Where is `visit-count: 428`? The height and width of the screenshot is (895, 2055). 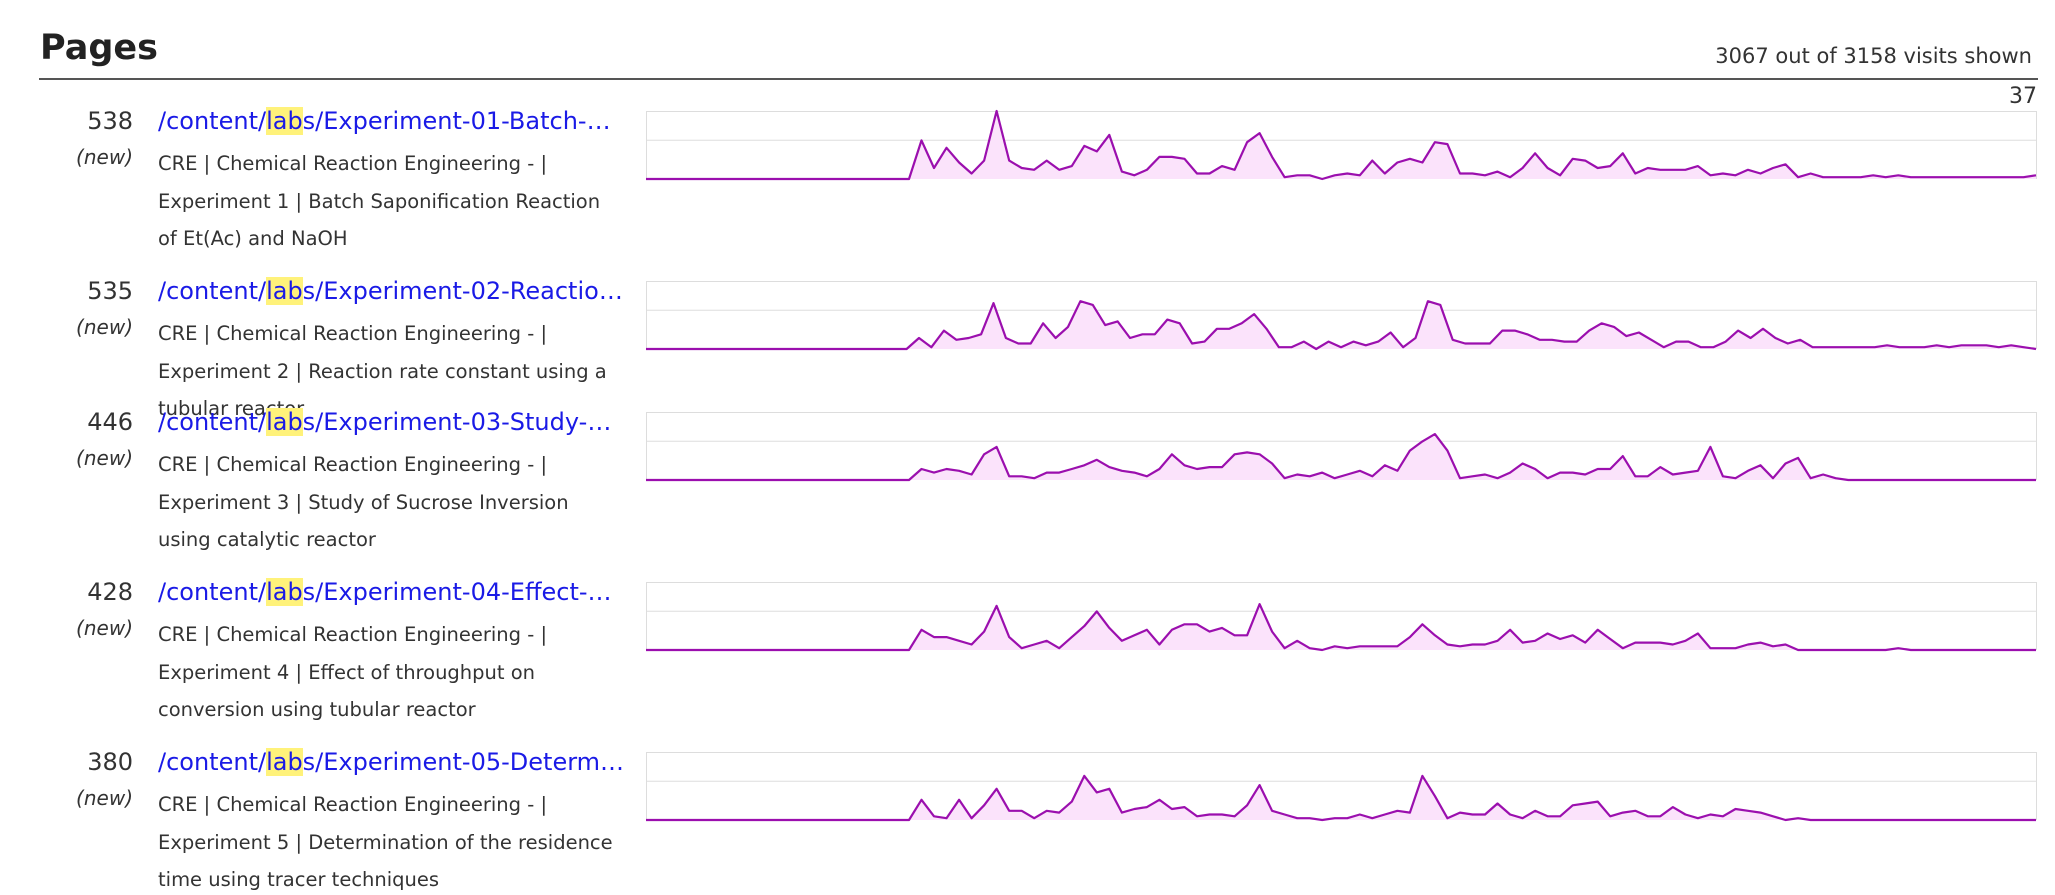
visit-count: 428 is located at coordinates (110, 592).